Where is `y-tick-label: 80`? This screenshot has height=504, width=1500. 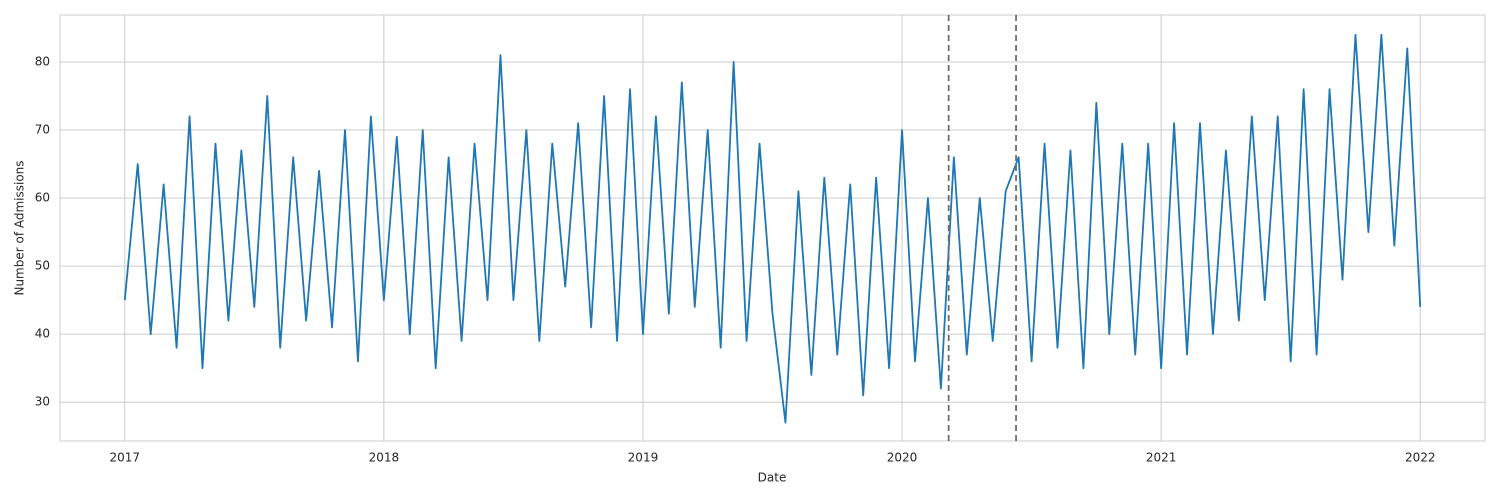 y-tick-label: 80 is located at coordinates (42, 61).